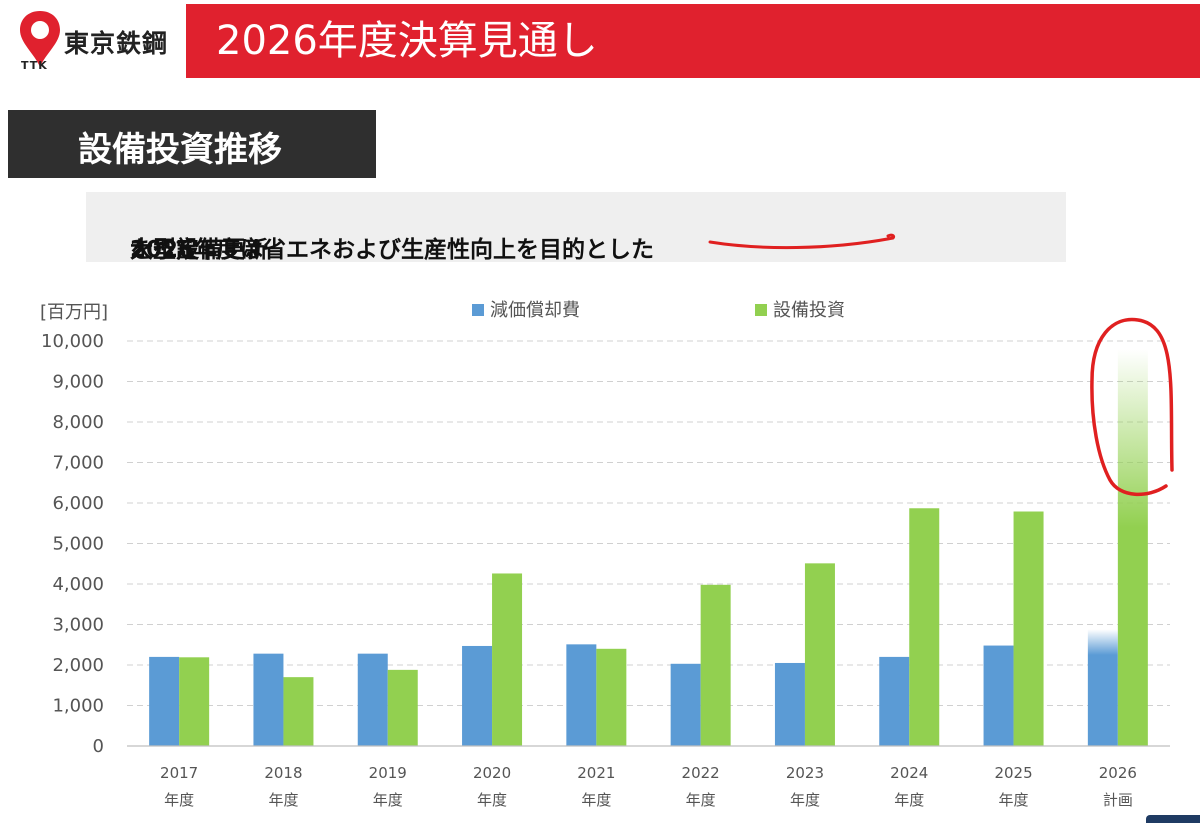 This screenshot has width=1200, height=823. I want to click on section-tag: 設備投資推移, so click(192, 144).